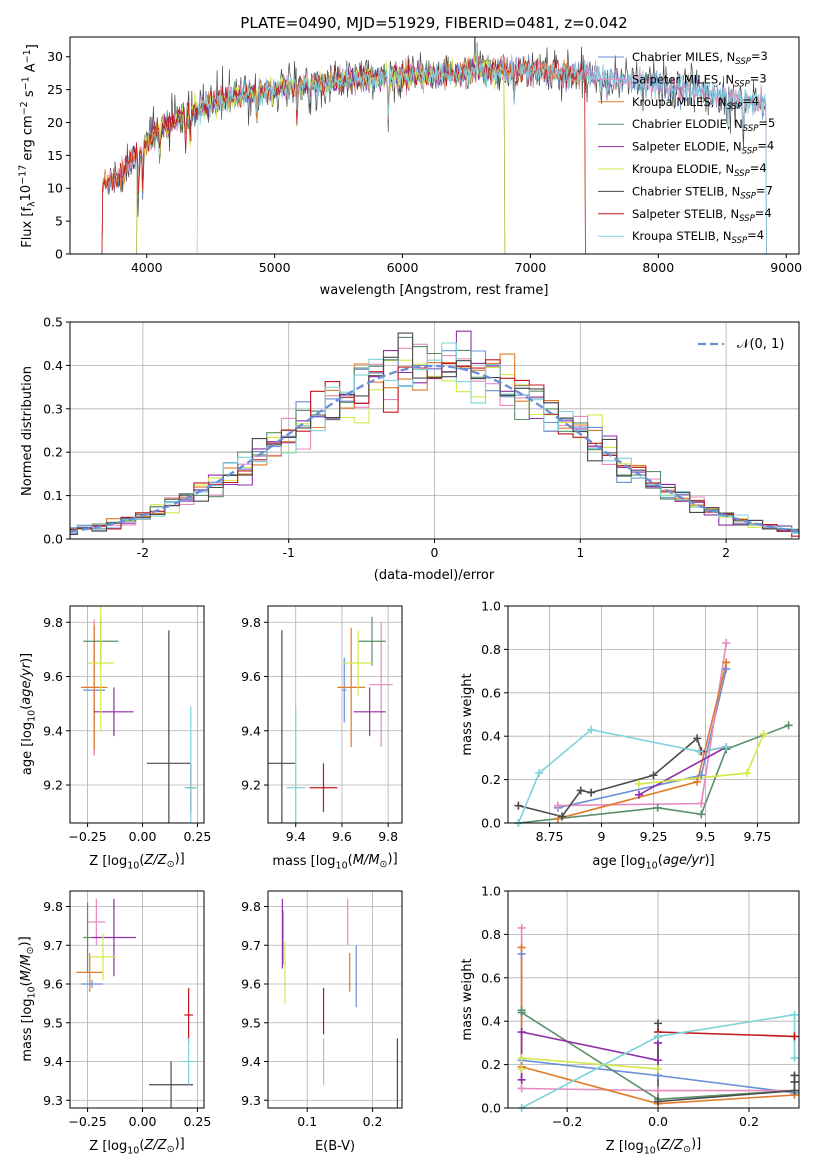 Image resolution: width=819 pixels, height=1170 pixels. I want to click on x-axis-label: E(B-V), so click(335, 1146).